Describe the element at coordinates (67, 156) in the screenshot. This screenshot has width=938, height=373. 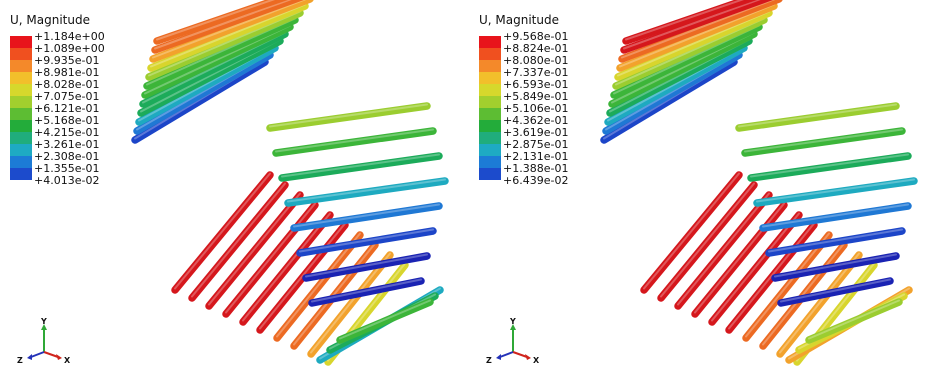
I see `legend-value: +2.308e-01` at that location.